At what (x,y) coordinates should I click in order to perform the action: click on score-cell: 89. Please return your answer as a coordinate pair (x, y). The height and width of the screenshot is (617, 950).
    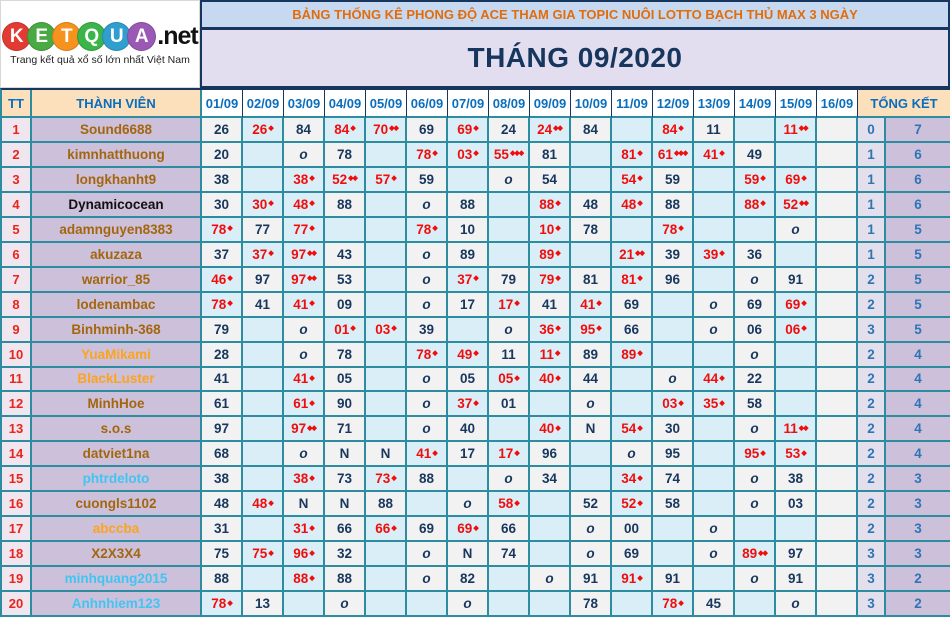
    Looking at the image, I should click on (468, 255).